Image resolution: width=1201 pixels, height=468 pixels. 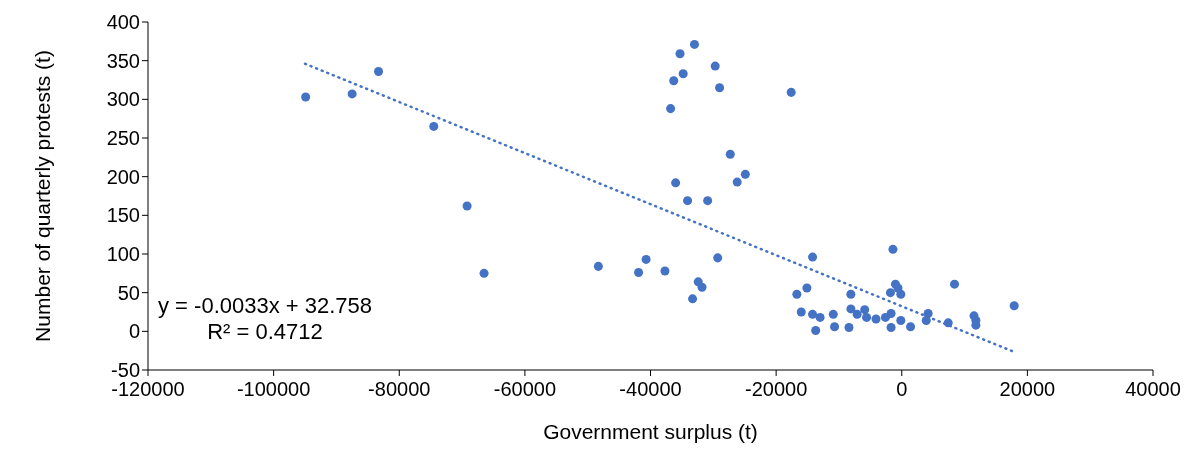 What do you see at coordinates (43, 196) in the screenshot?
I see `y-axis-title: Number of quarterly protests (t)` at bounding box center [43, 196].